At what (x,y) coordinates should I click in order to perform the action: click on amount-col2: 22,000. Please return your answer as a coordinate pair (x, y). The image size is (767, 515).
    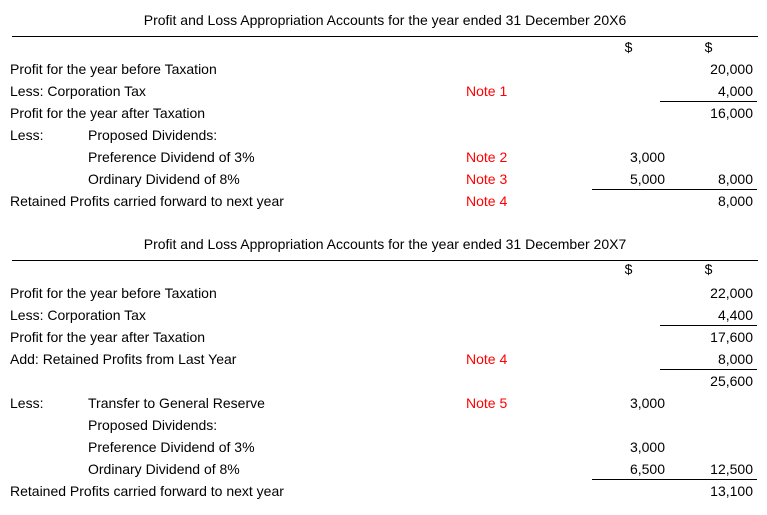
    Looking at the image, I should click on (731, 293).